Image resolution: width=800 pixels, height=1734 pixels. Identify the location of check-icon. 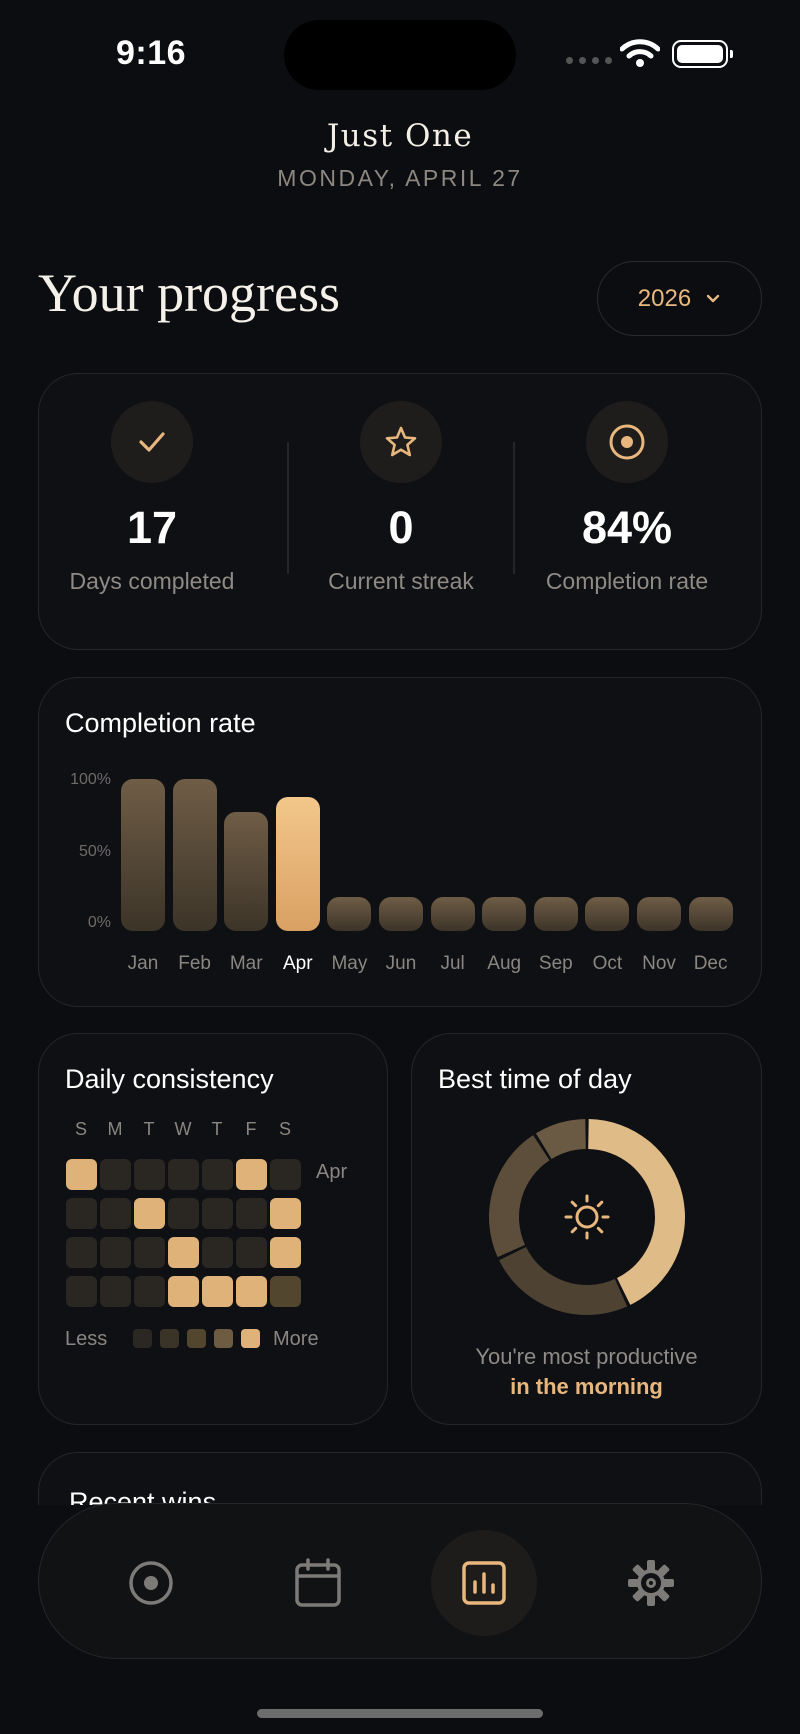
(152, 442).